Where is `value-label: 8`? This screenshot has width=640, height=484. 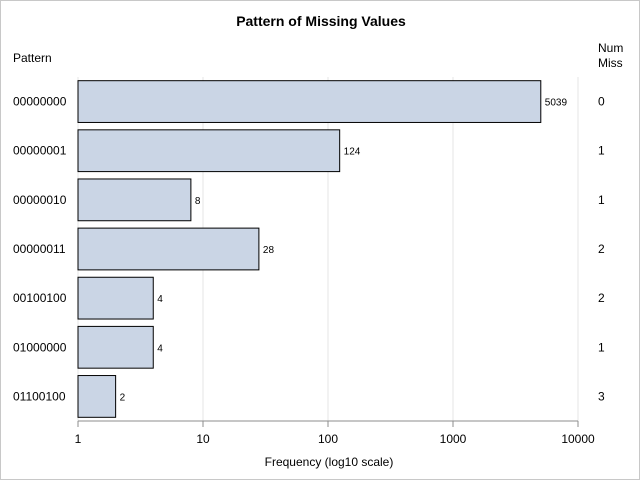 value-label: 8 is located at coordinates (198, 201).